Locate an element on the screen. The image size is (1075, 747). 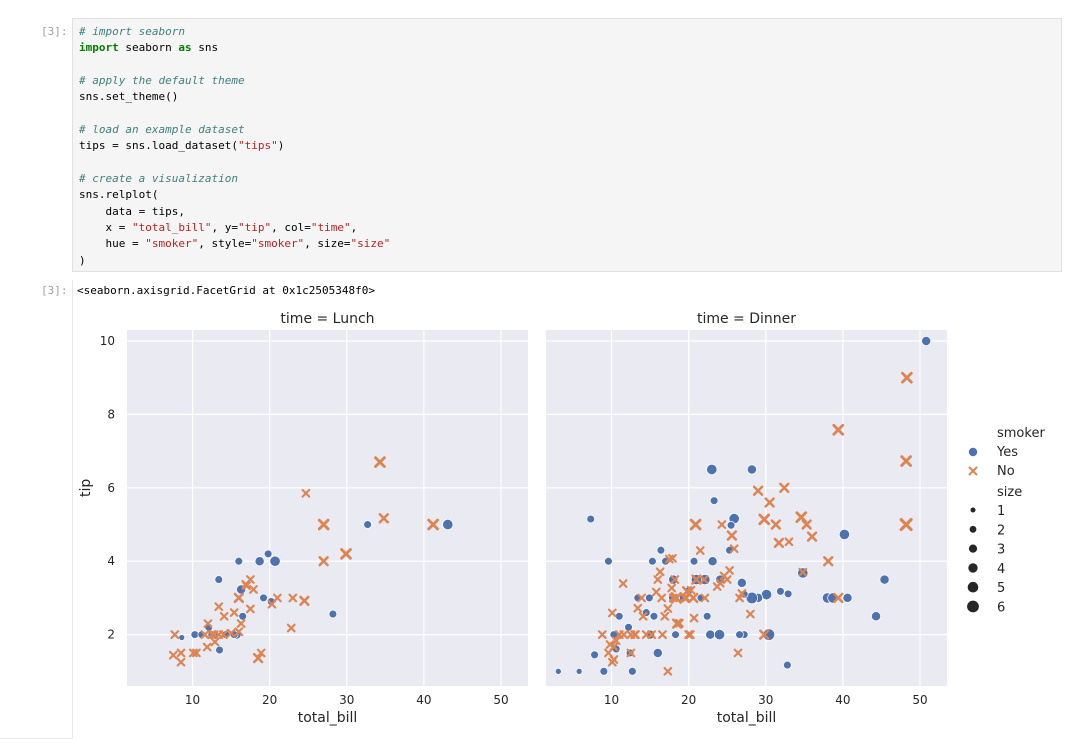
y-tick-label: 4 is located at coordinates (111, 561).